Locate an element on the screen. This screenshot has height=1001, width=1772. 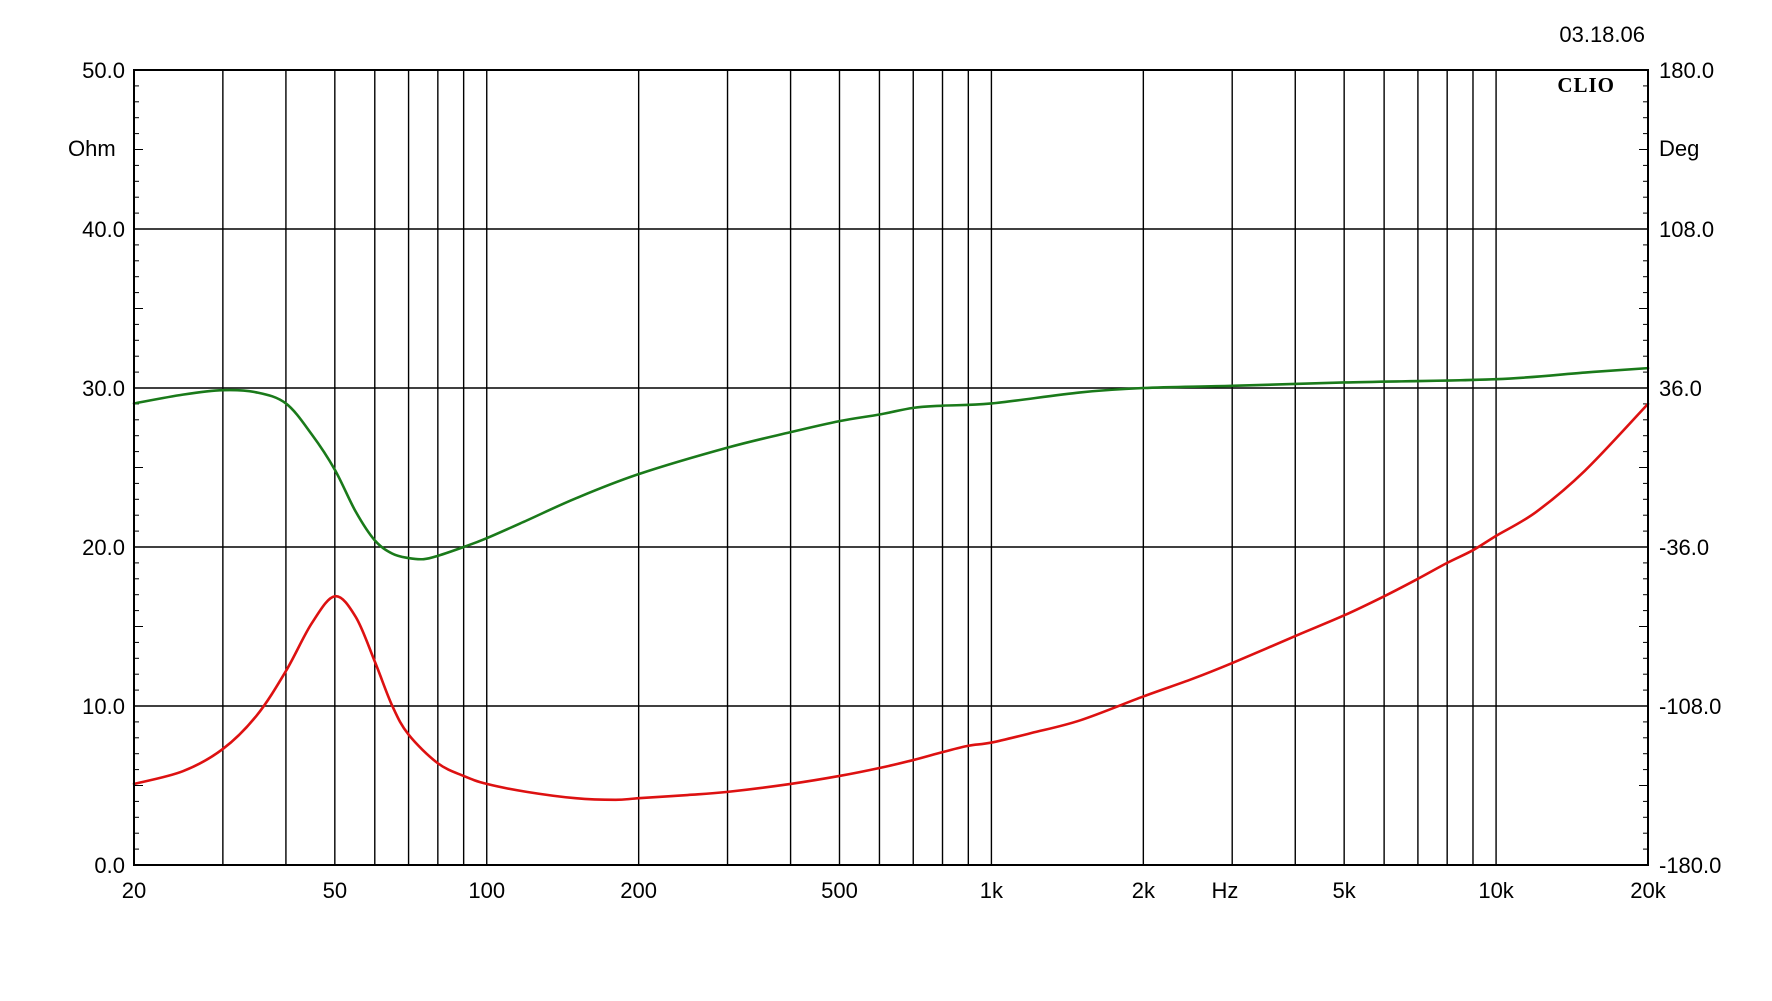
y-right-unit: Deg is located at coordinates (1679, 148).